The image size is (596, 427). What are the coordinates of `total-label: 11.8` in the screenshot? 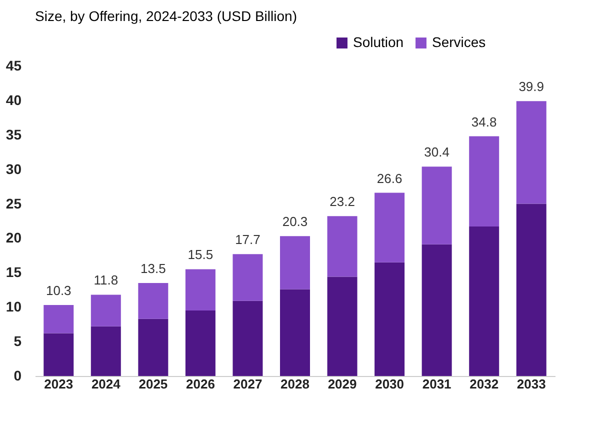 It's located at (106, 280).